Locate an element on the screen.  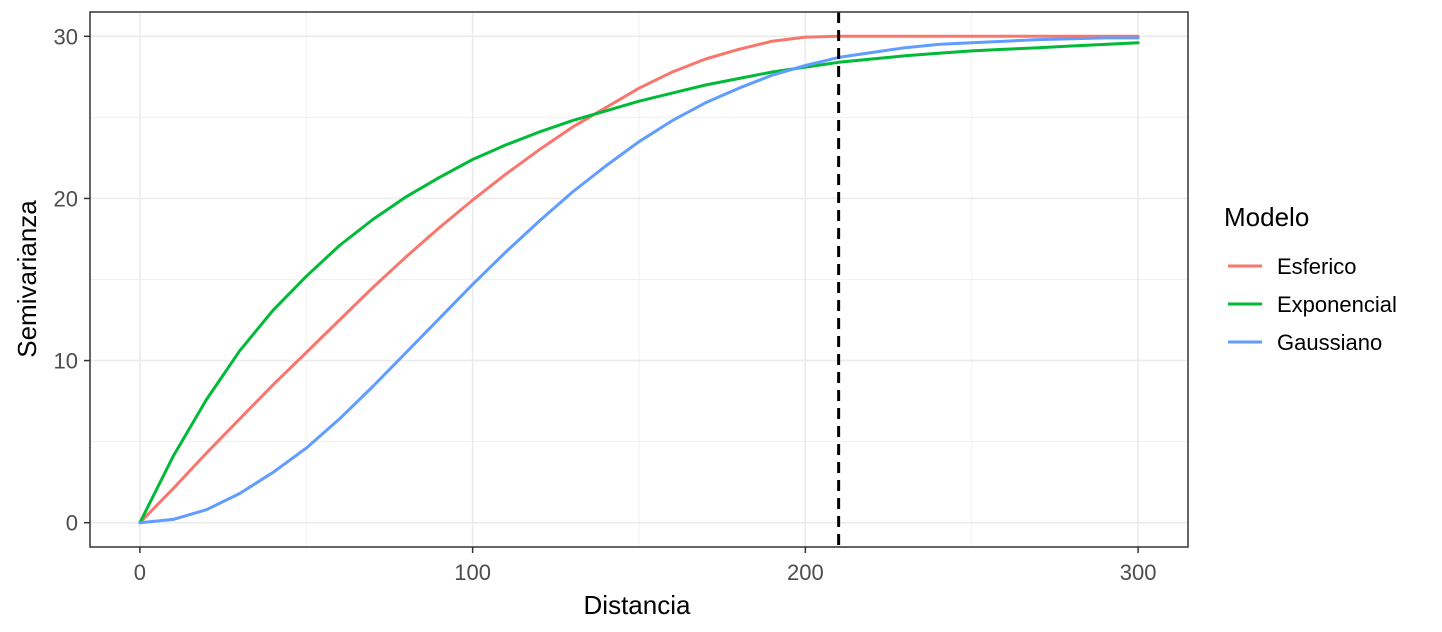
x-tick-label: 300 is located at coordinates (1138, 572).